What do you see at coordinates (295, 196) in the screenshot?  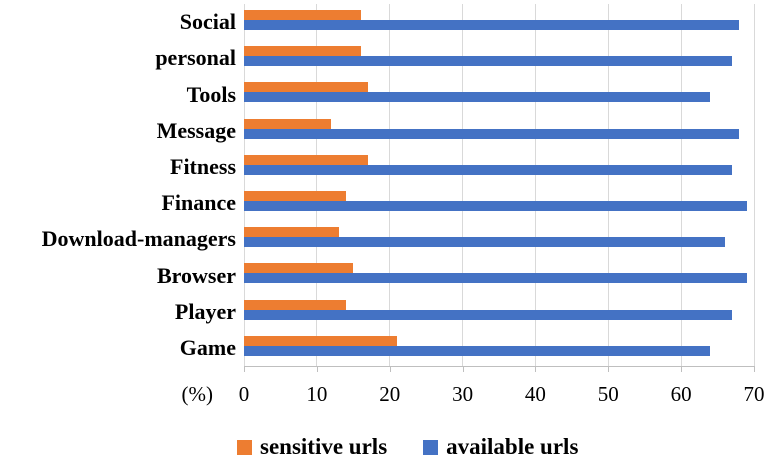 I see `bar-sensitive-urls-finance` at bounding box center [295, 196].